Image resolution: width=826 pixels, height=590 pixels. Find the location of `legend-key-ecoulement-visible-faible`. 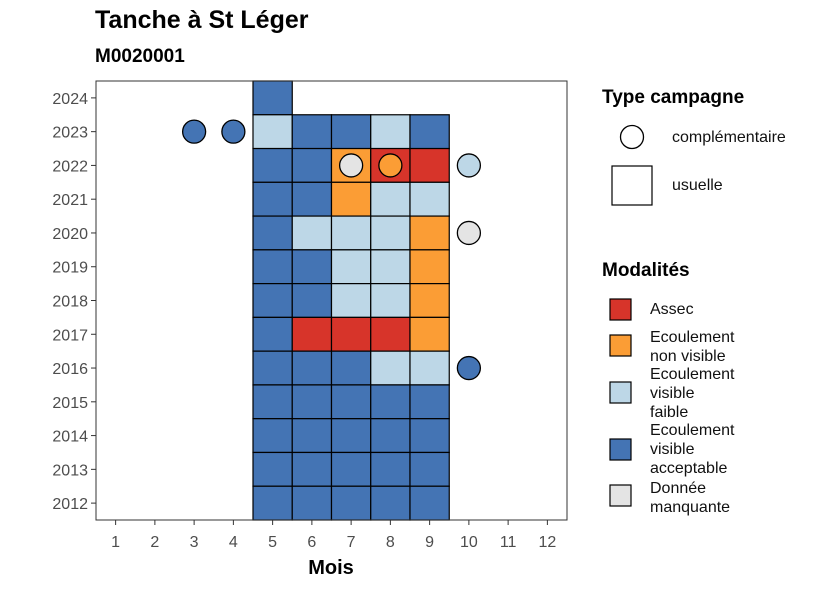

legend-key-ecoulement-visible-faible is located at coordinates (620, 392).